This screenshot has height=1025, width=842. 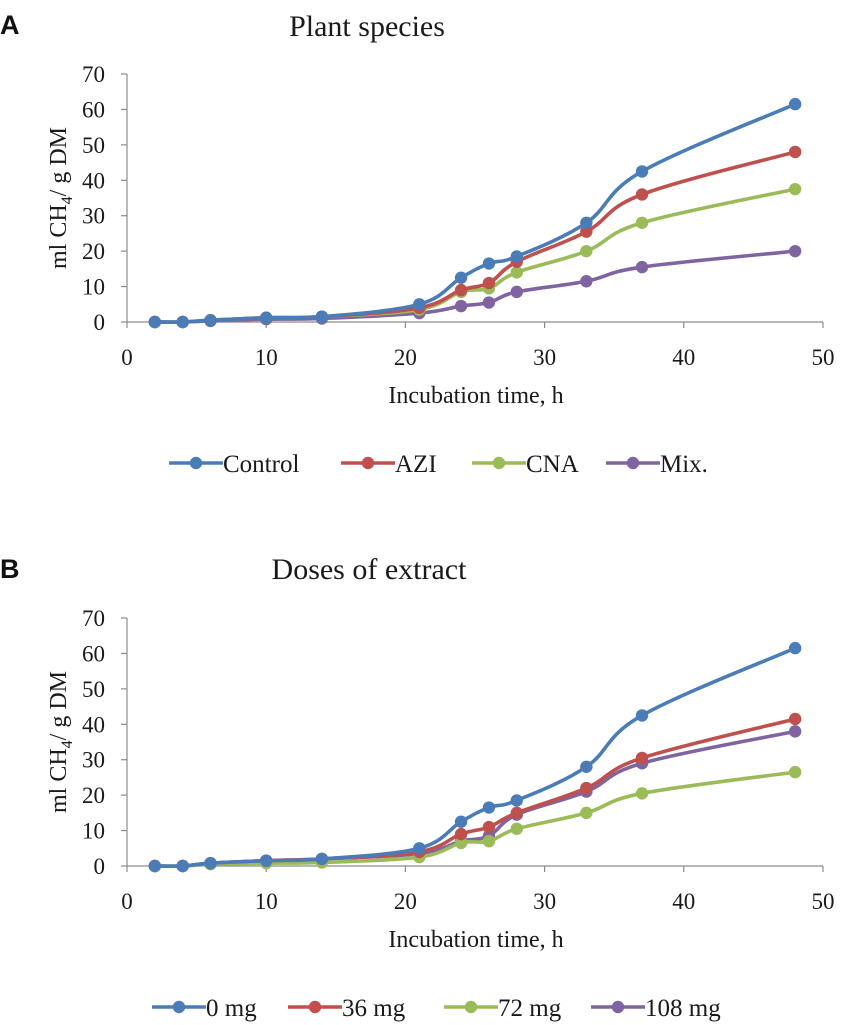 I want to click on legend-label: Control, so click(x=261, y=464).